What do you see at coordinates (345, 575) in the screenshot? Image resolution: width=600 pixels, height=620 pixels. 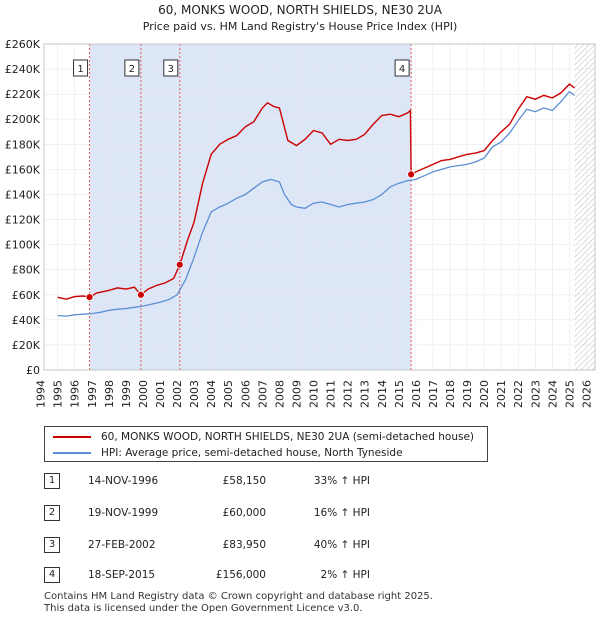 I see `sale-hpi-diff: 2% ↑ HPI` at bounding box center [345, 575].